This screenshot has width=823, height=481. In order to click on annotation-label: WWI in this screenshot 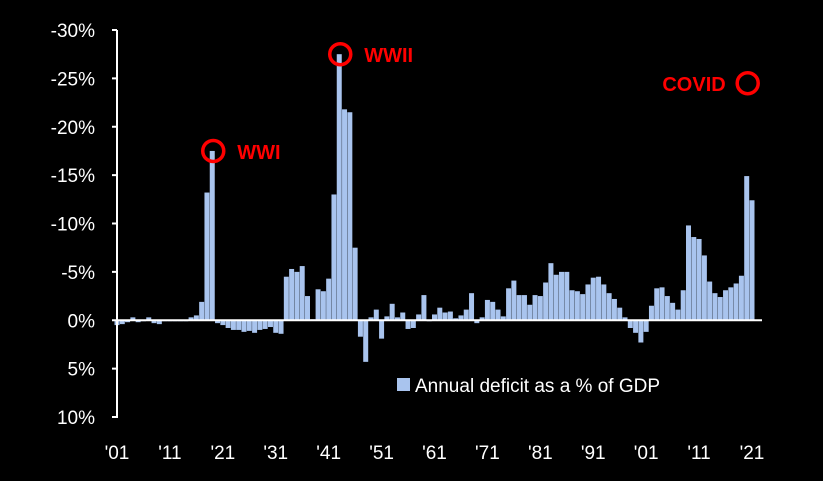, I will do `click(258, 153)`.